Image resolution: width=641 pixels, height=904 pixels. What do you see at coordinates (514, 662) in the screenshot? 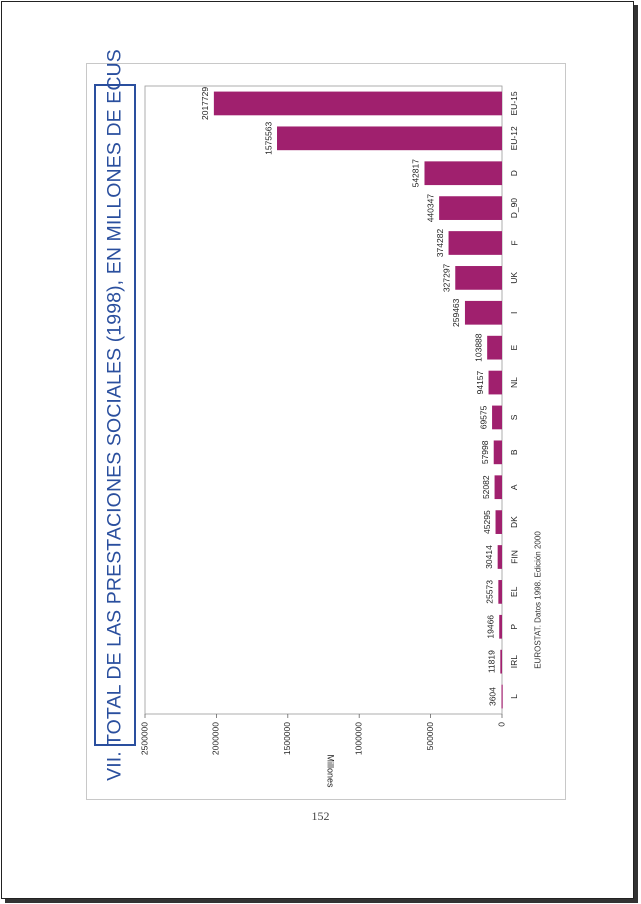
I see `category-label: IRL` at bounding box center [514, 662].